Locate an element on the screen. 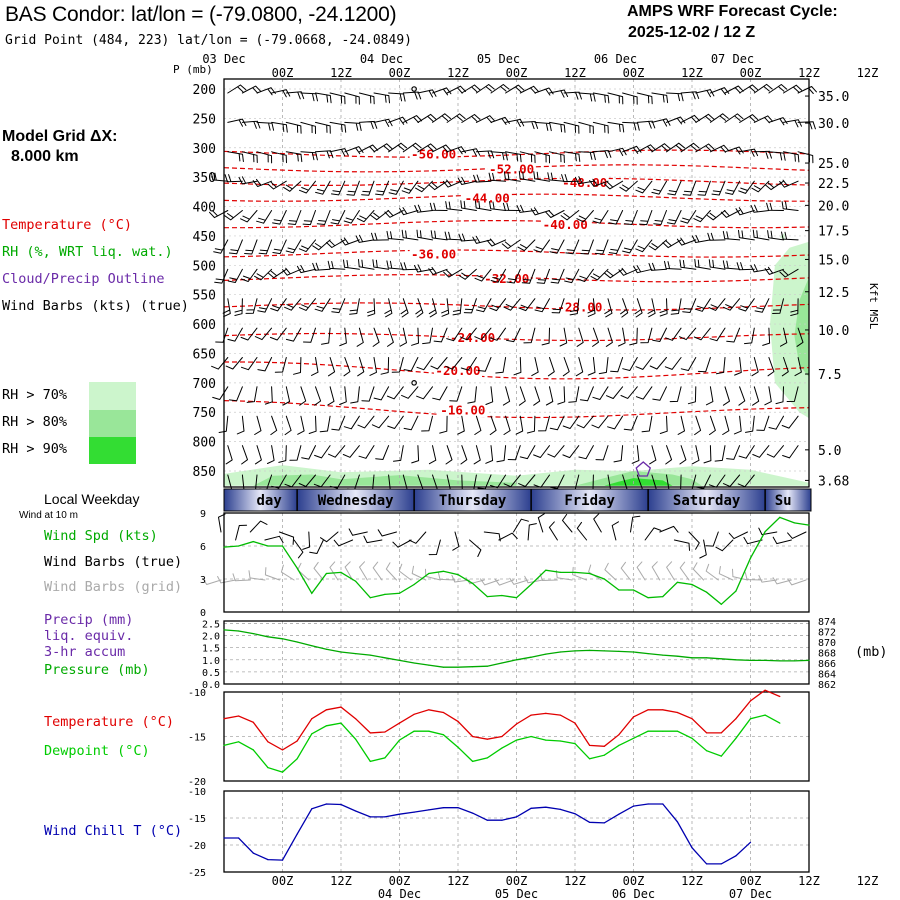 The width and height of the screenshot is (900, 900). temp-panel-frame is located at coordinates (516, 736).